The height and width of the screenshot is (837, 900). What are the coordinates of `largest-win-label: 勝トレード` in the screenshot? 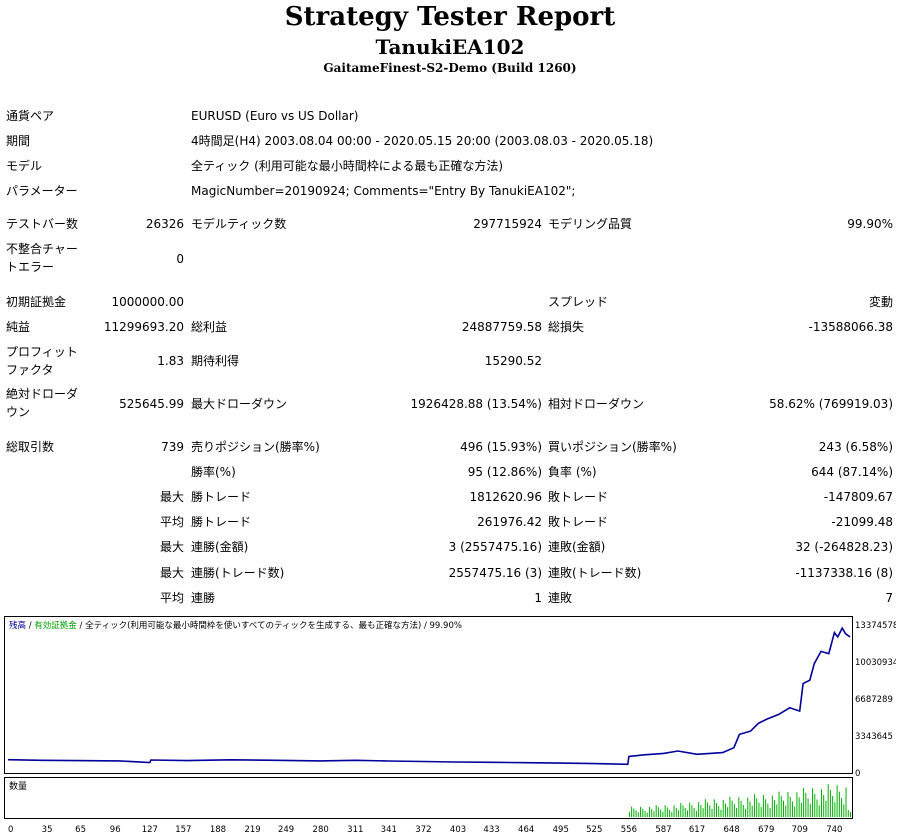 It's located at (221, 497).